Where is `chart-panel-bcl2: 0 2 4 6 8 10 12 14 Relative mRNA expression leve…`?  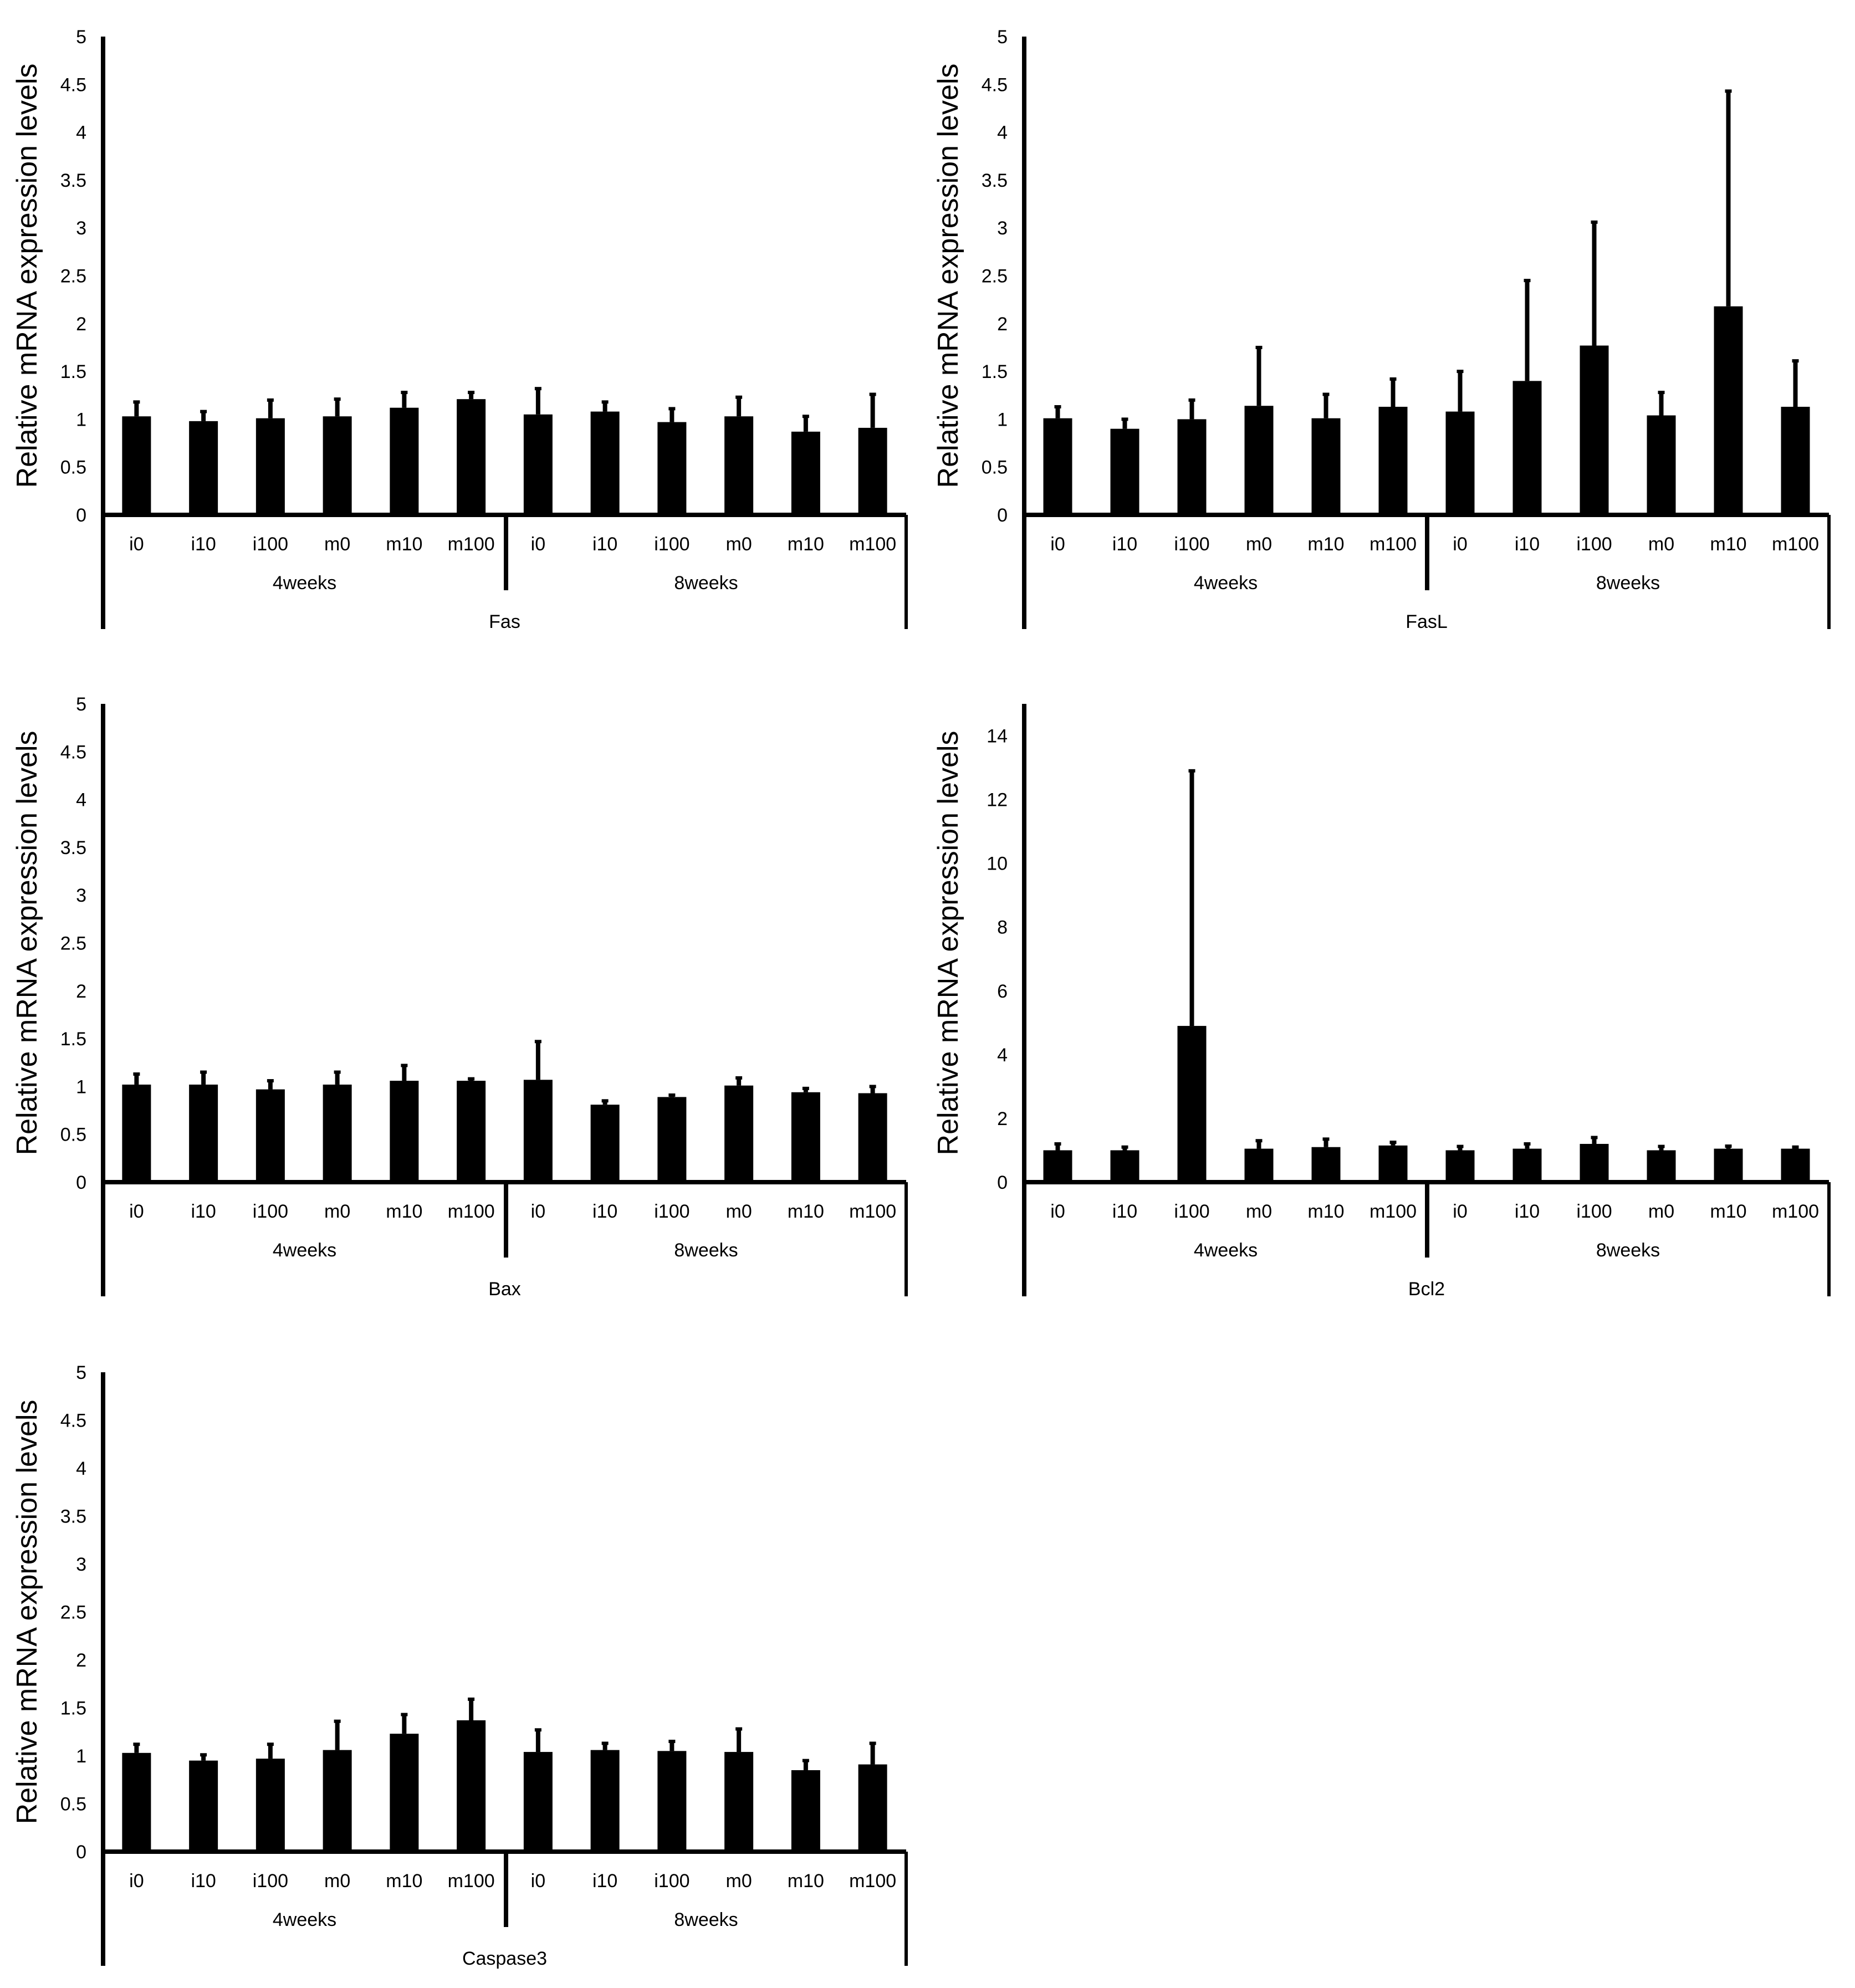
chart-panel-bcl2: 0 2 4 6 8 10 12 14 Relative mRNA expression leve… is located at coordinates (1381, 1002).